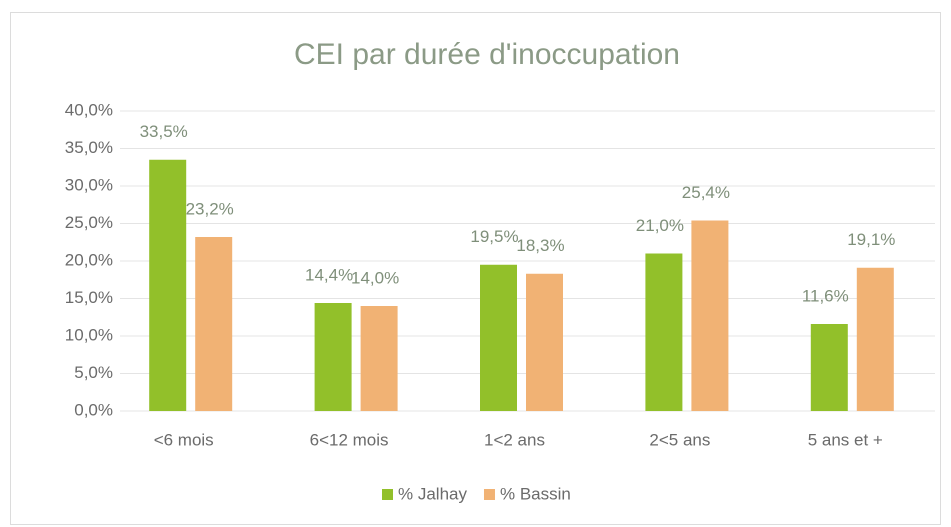 The height and width of the screenshot is (527, 951). I want to click on y-tick-label: 0,0%, so click(93, 409).